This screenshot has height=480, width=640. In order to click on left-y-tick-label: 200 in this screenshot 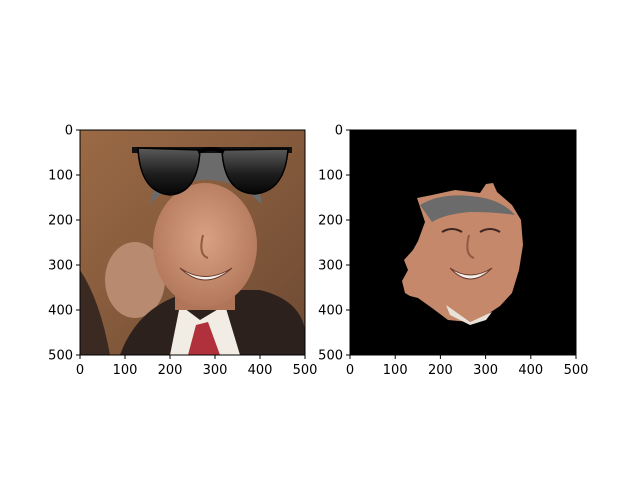, I will do `click(60, 221)`.